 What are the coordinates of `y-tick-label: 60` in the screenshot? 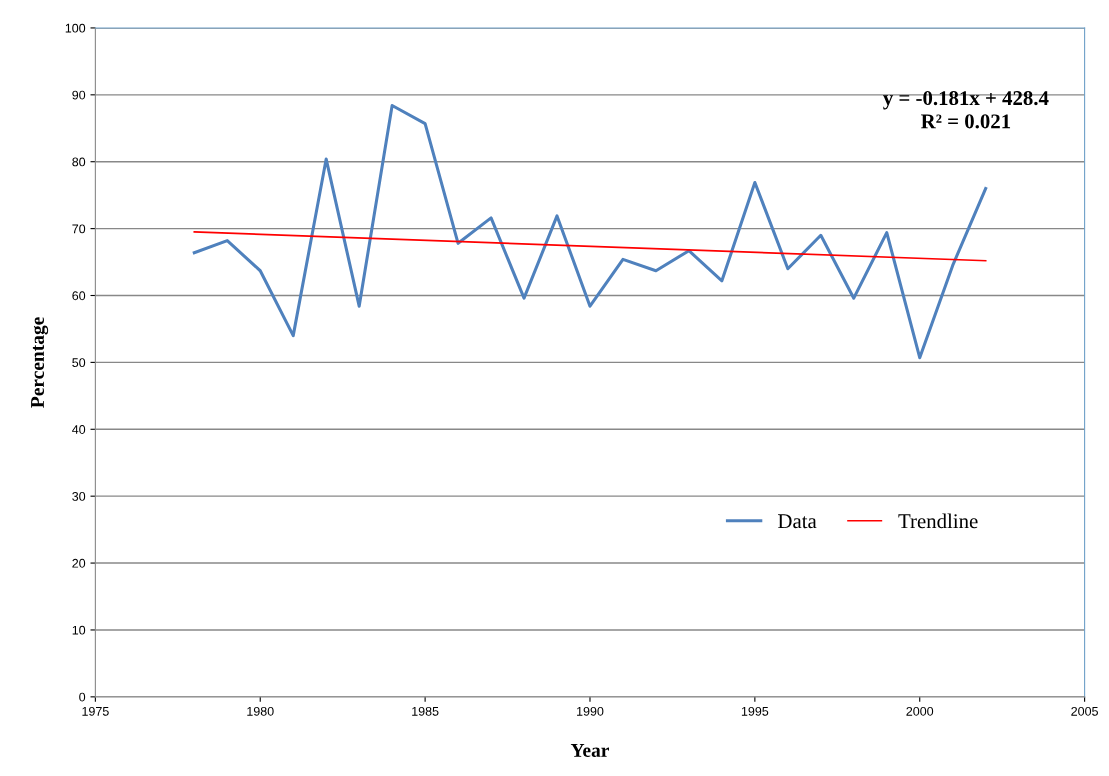 It's located at (79, 296).